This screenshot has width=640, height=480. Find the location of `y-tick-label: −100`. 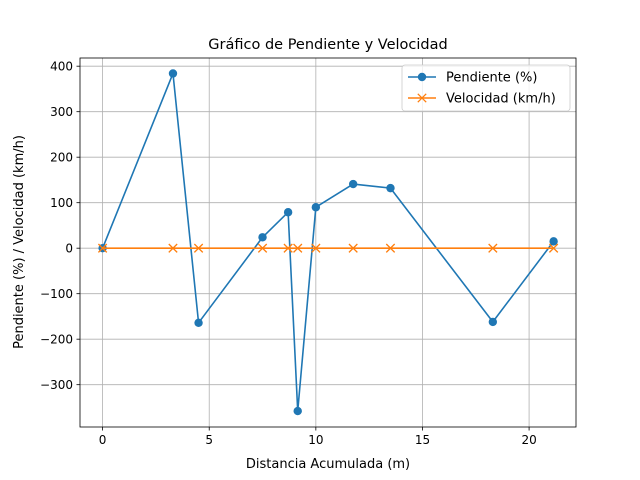

y-tick-label: −100 is located at coordinates (56, 294).